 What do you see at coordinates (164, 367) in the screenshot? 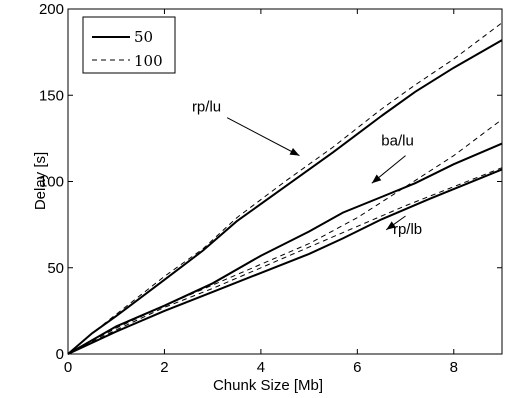
I see `x-tick-label: 2` at bounding box center [164, 367].